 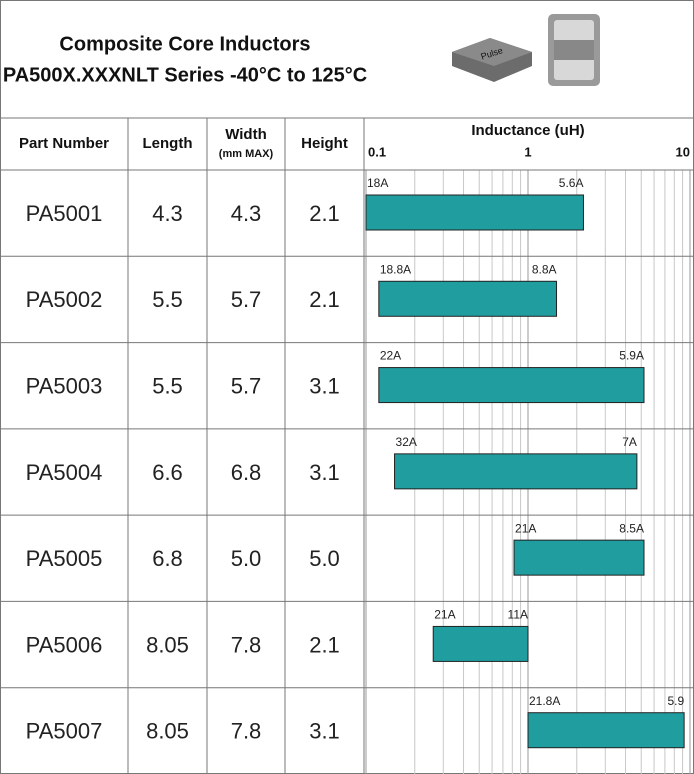 What do you see at coordinates (64, 299) in the screenshot?
I see `cell: PA5002` at bounding box center [64, 299].